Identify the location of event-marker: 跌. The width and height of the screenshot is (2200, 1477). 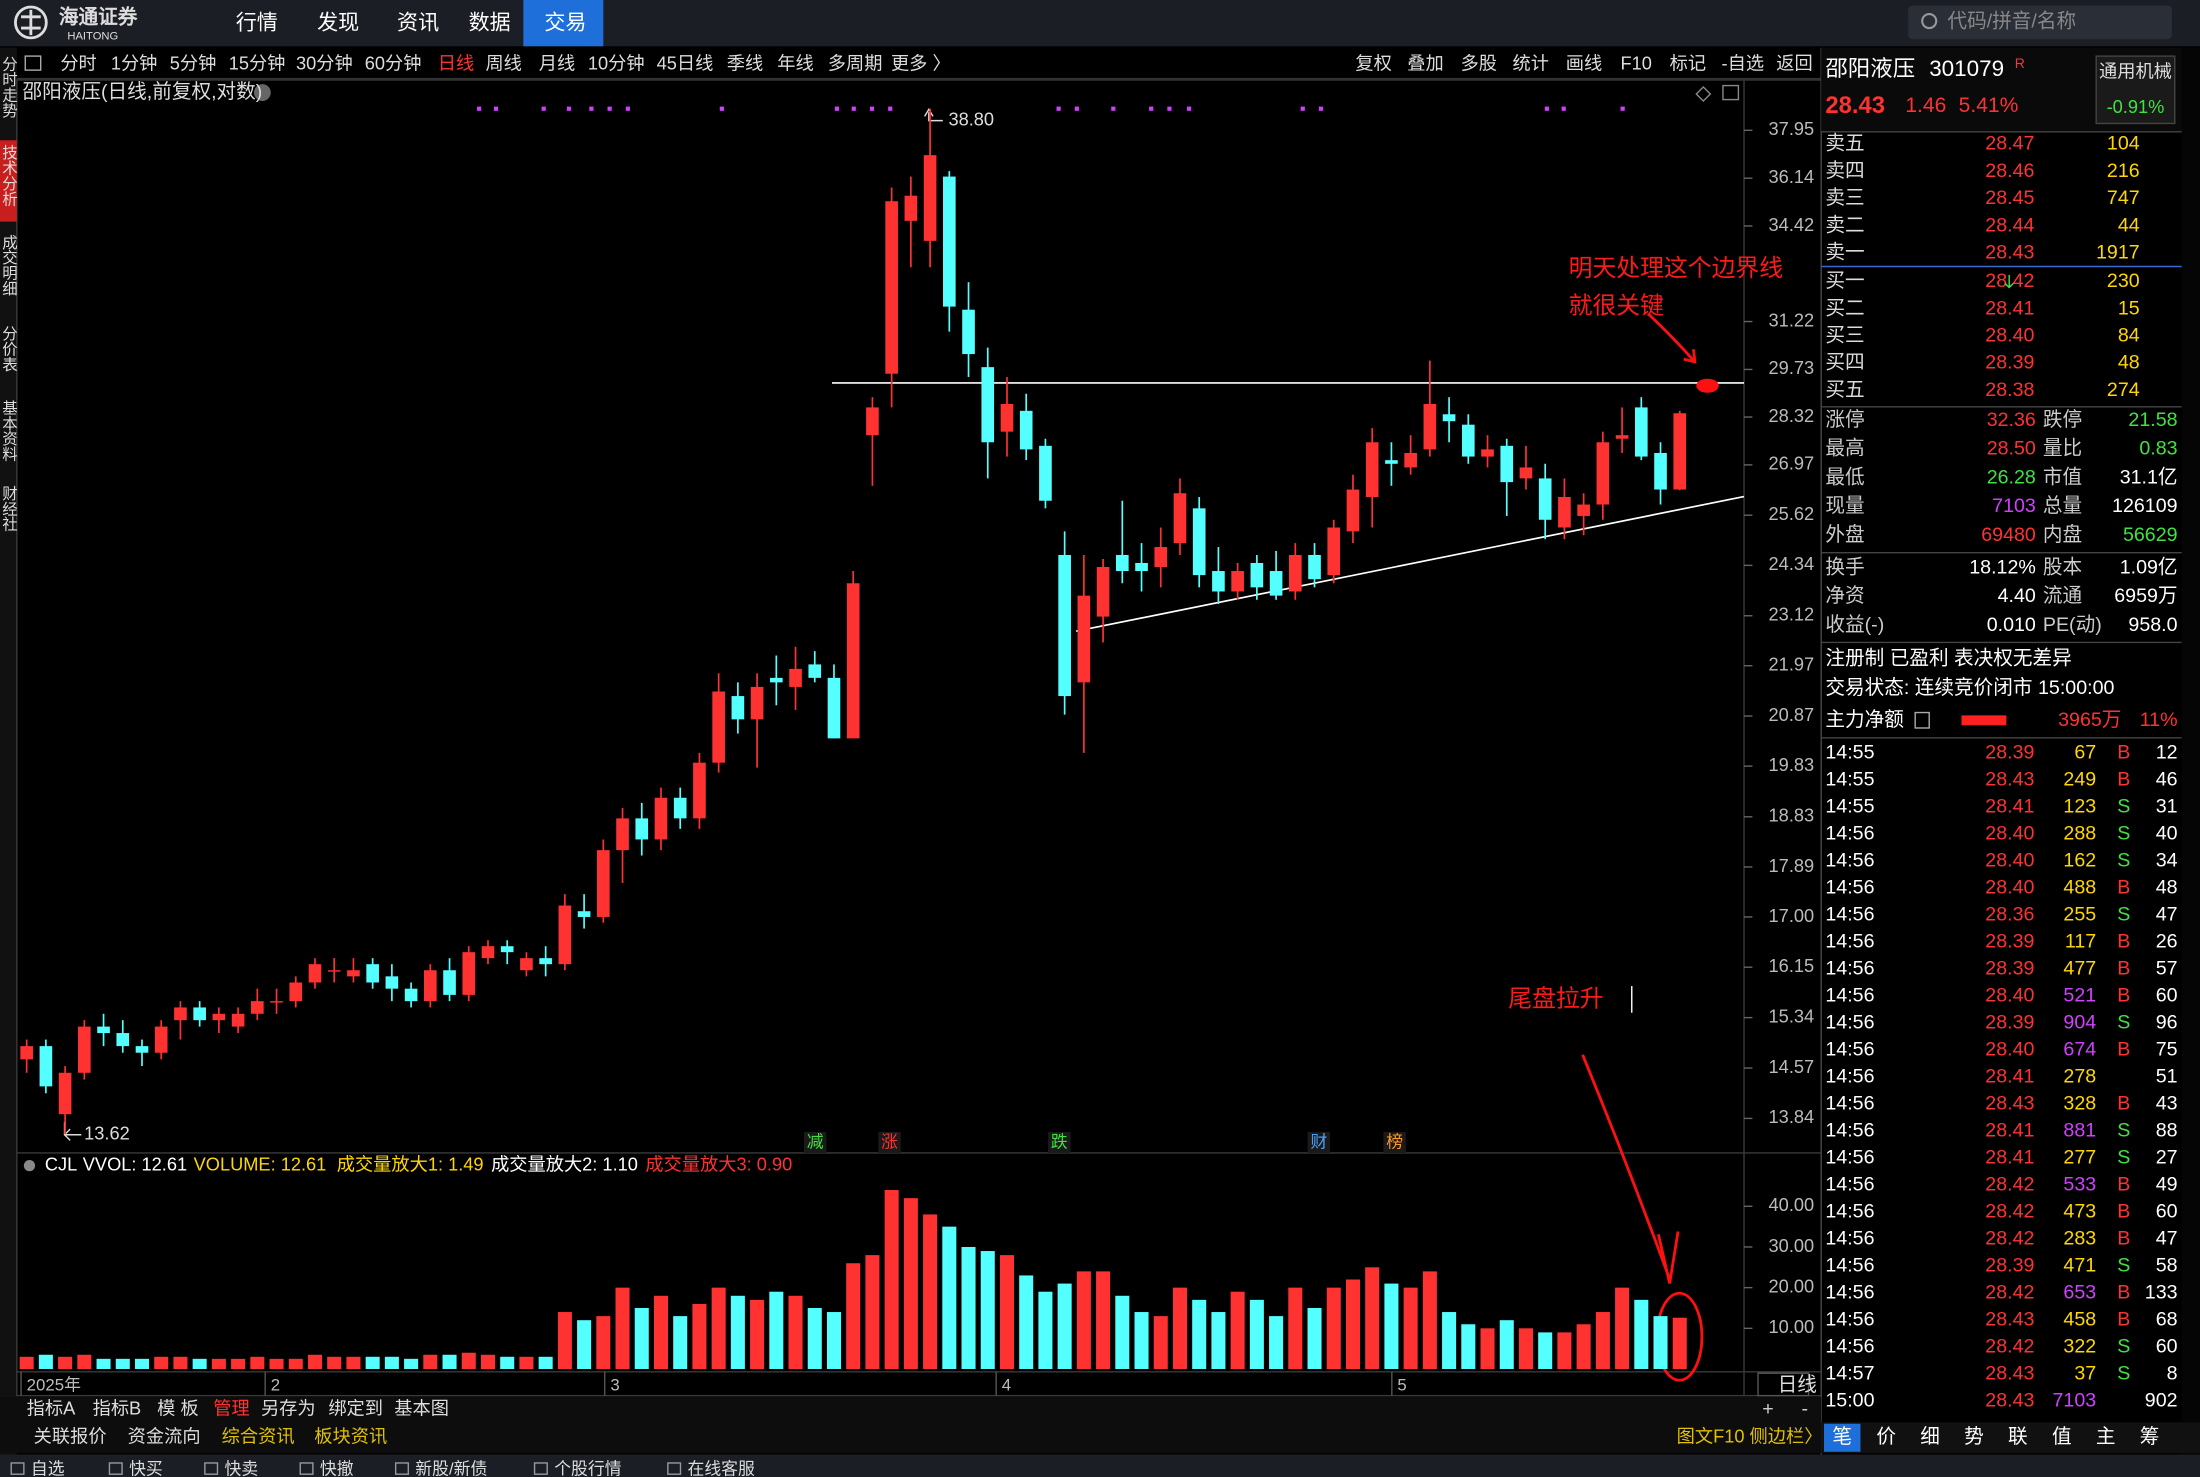
(1059, 1142).